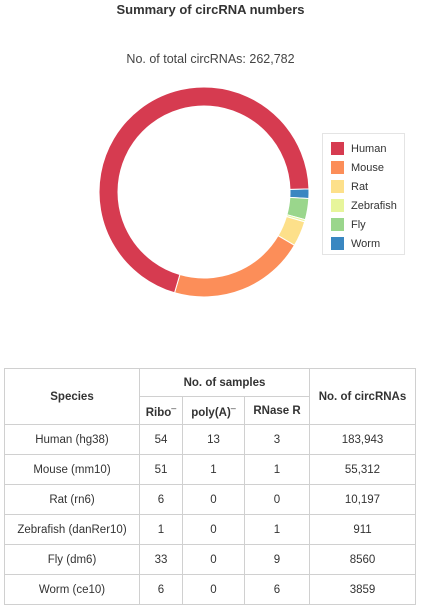 This screenshot has width=421, height=614. Describe the element at coordinates (360, 186) in the screenshot. I see `legend-label: Rat` at that location.